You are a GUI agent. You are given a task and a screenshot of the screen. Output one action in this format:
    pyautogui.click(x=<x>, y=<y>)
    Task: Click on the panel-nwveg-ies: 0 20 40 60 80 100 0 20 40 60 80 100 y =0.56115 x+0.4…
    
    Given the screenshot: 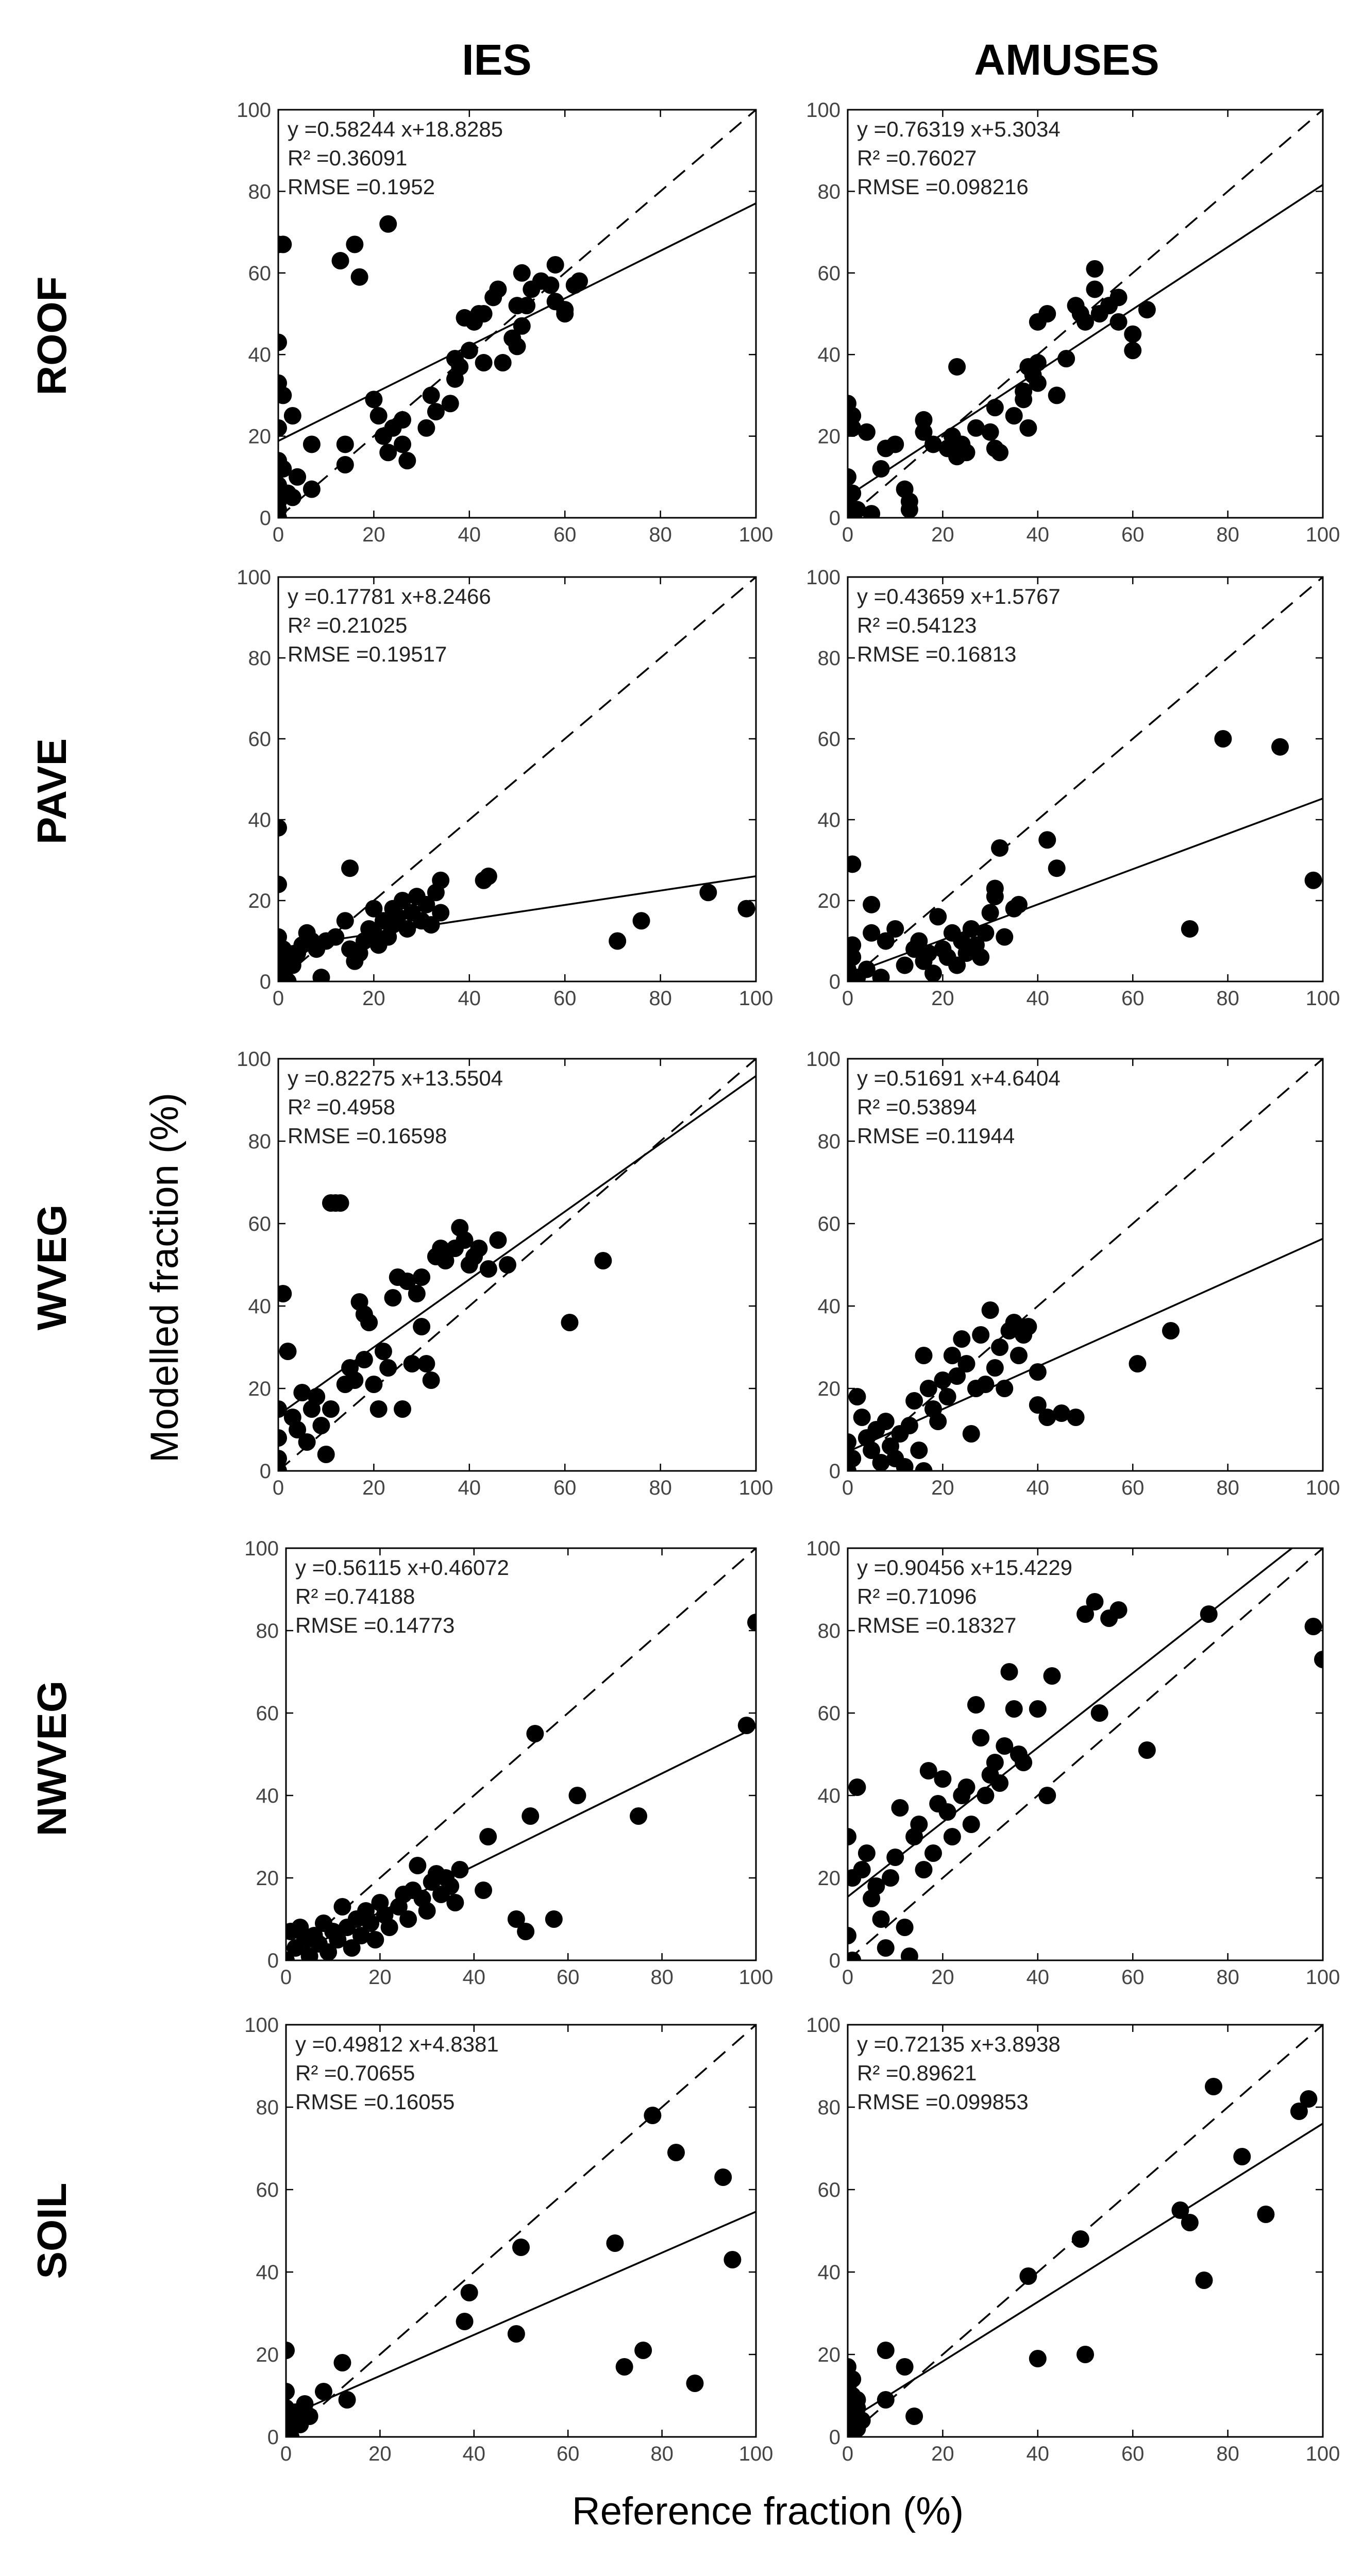 What is the action you would take?
    pyautogui.click(x=509, y=1763)
    